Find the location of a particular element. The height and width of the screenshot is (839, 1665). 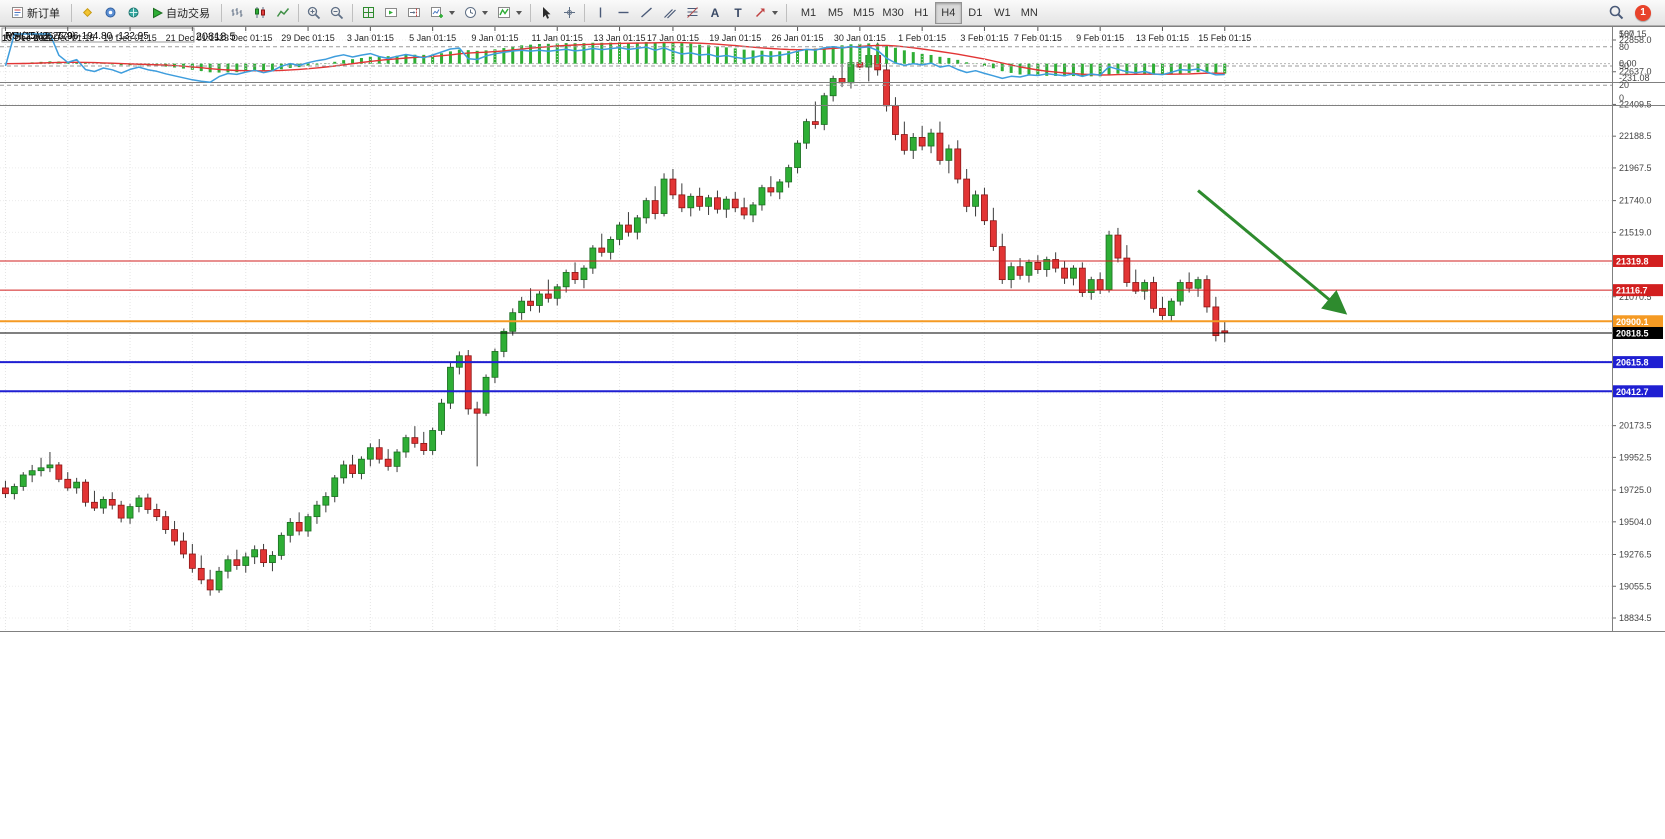

new-order-label: 新订单 is located at coordinates (43, 13).